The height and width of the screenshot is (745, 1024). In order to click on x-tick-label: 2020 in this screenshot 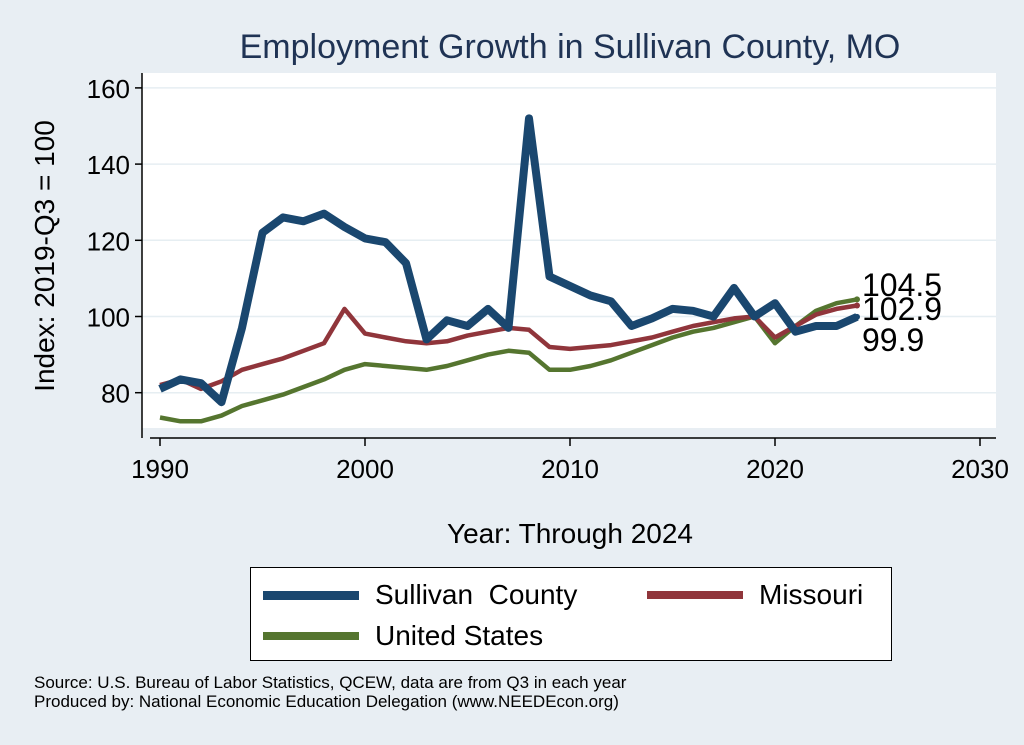, I will do `click(775, 469)`.